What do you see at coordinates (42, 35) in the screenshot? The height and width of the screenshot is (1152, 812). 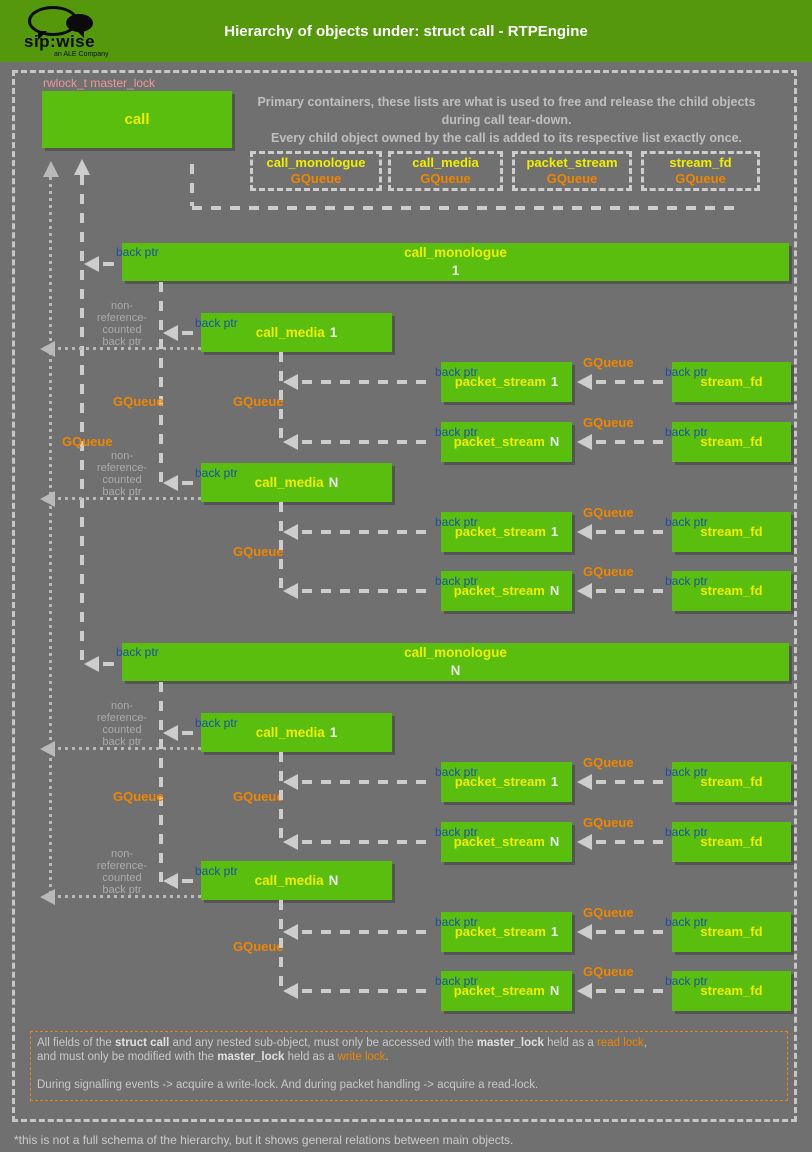 I see `speech-bubble-tail-icon` at bounding box center [42, 35].